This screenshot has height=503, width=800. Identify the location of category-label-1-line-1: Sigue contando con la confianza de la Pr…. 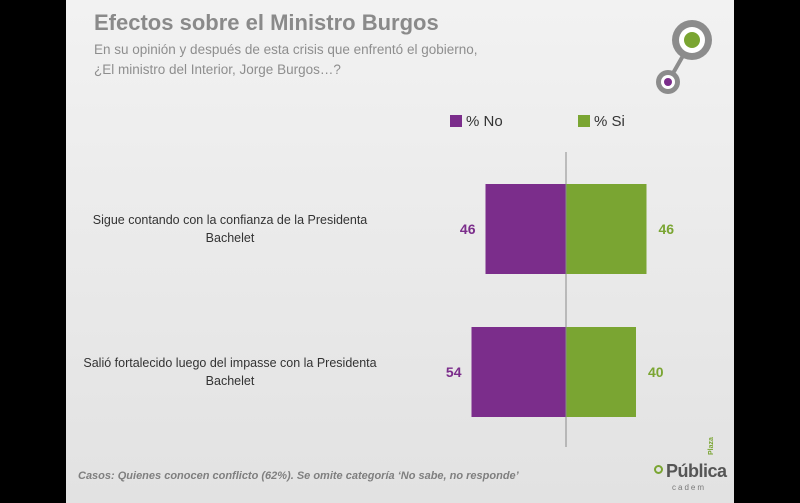
(230, 220).